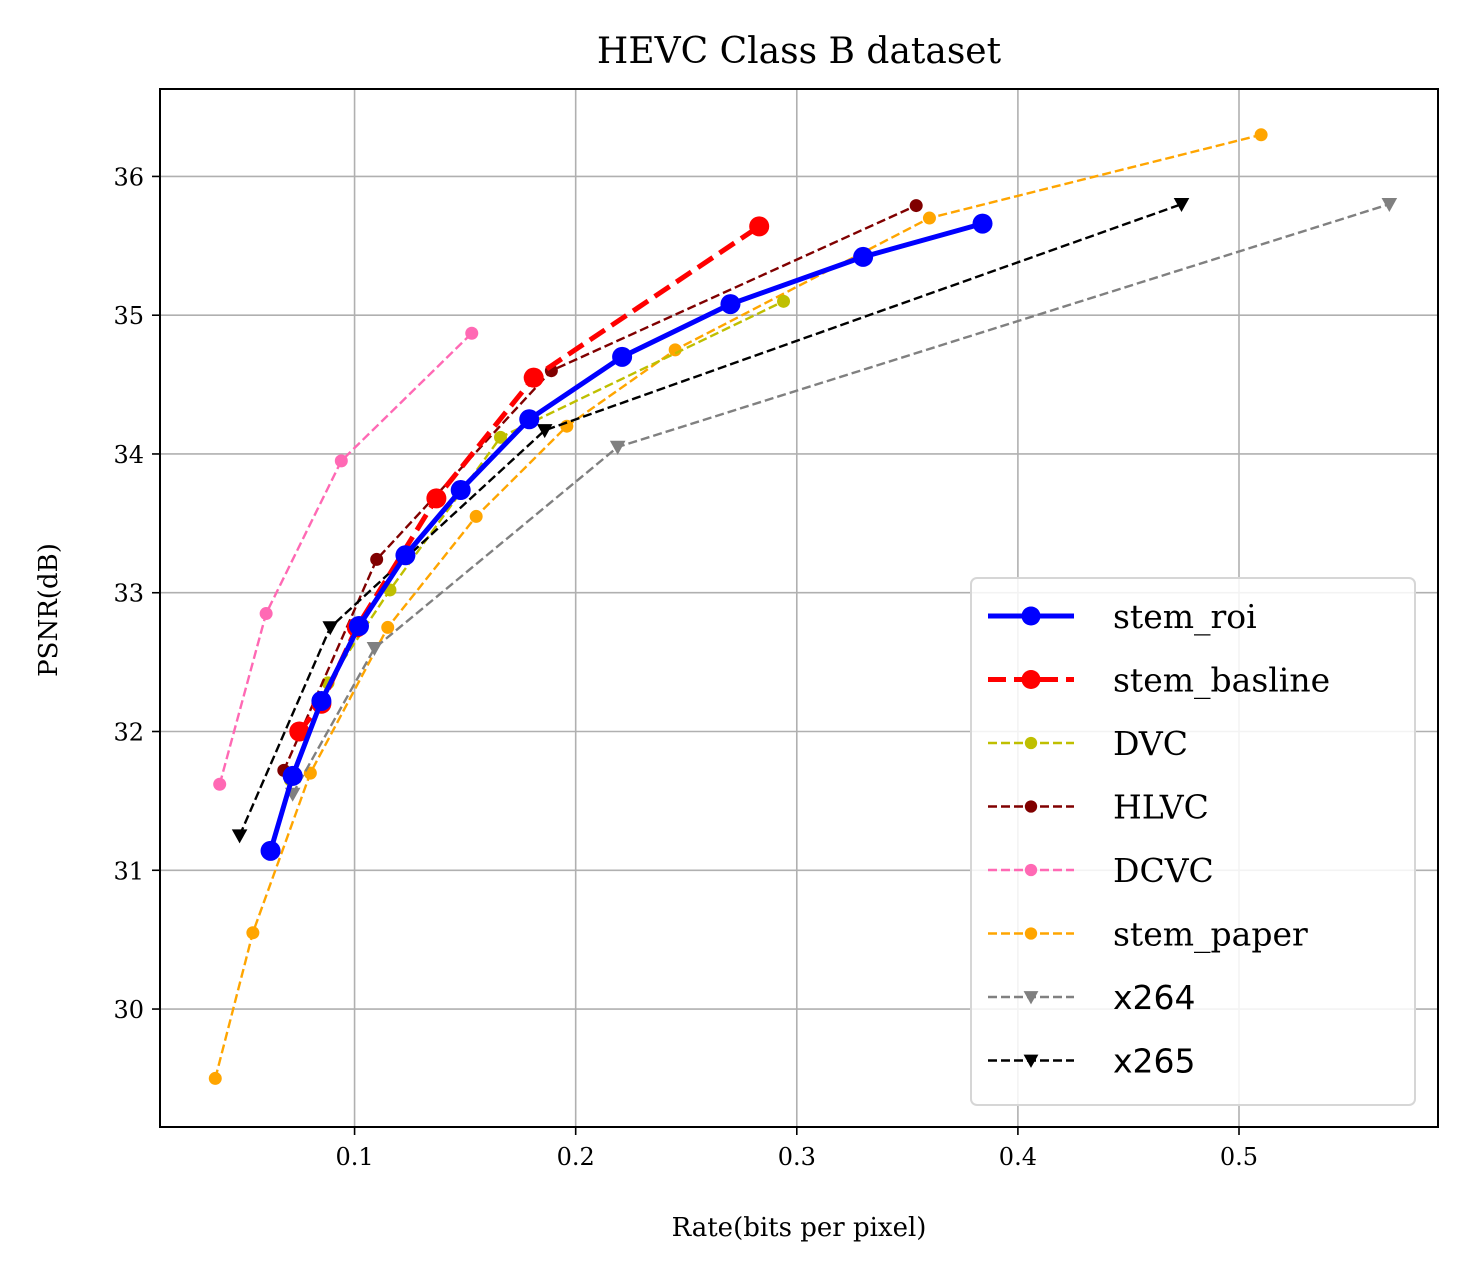 The image size is (1468, 1276). I want to click on legend-item-dcvc: DCVC, so click(1101, 870).